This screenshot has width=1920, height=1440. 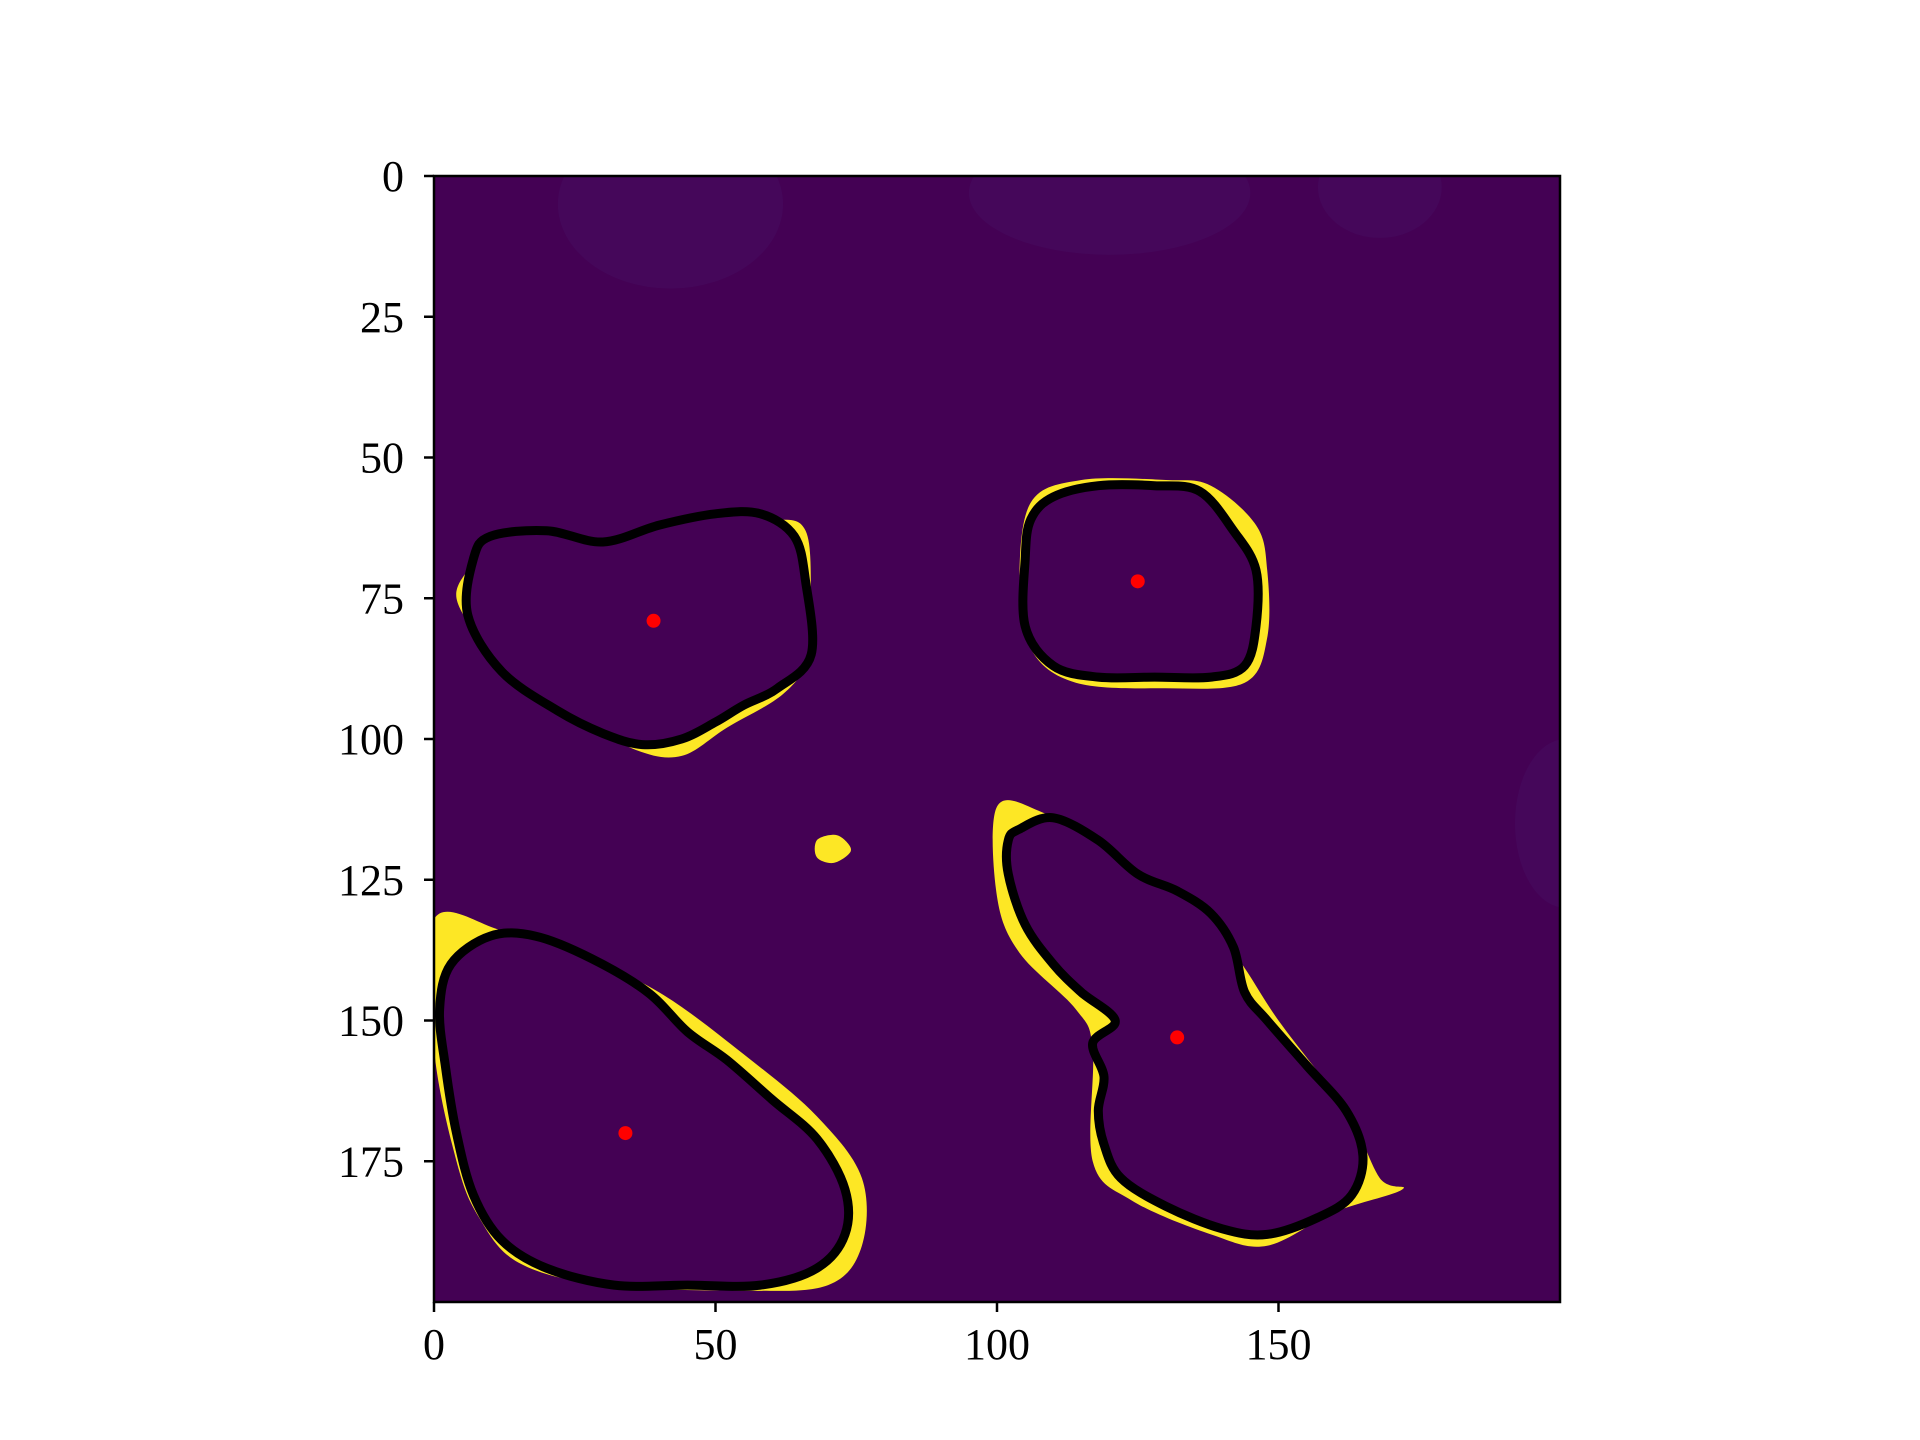 What do you see at coordinates (393, 176) in the screenshot?
I see `y-tick-label: 0` at bounding box center [393, 176].